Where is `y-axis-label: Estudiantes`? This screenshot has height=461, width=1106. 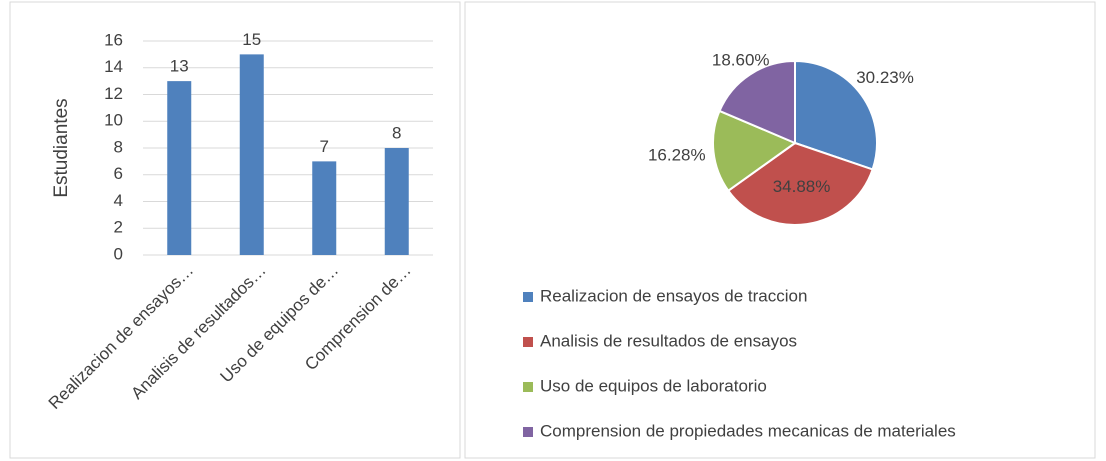 y-axis-label: Estudiantes is located at coordinates (61, 147).